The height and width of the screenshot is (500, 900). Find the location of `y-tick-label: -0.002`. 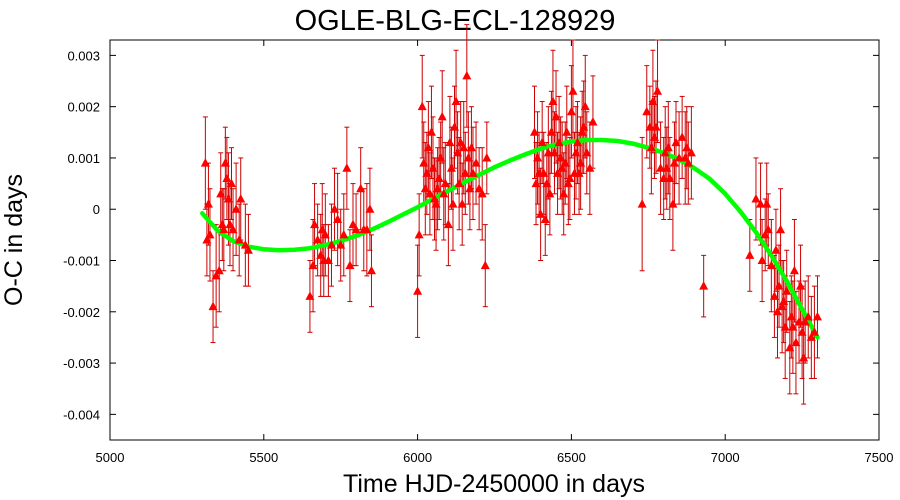

y-tick-label: -0.002 is located at coordinates (81, 312).